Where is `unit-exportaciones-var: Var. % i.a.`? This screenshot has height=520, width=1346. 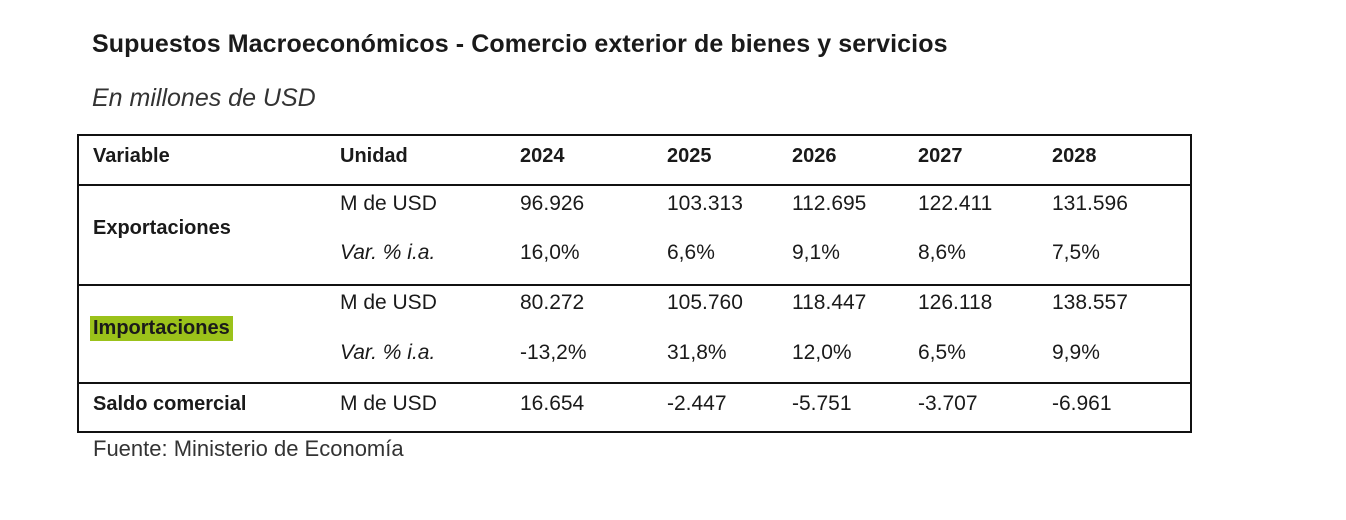
unit-exportaciones-var: Var. % i.a. is located at coordinates (388, 252).